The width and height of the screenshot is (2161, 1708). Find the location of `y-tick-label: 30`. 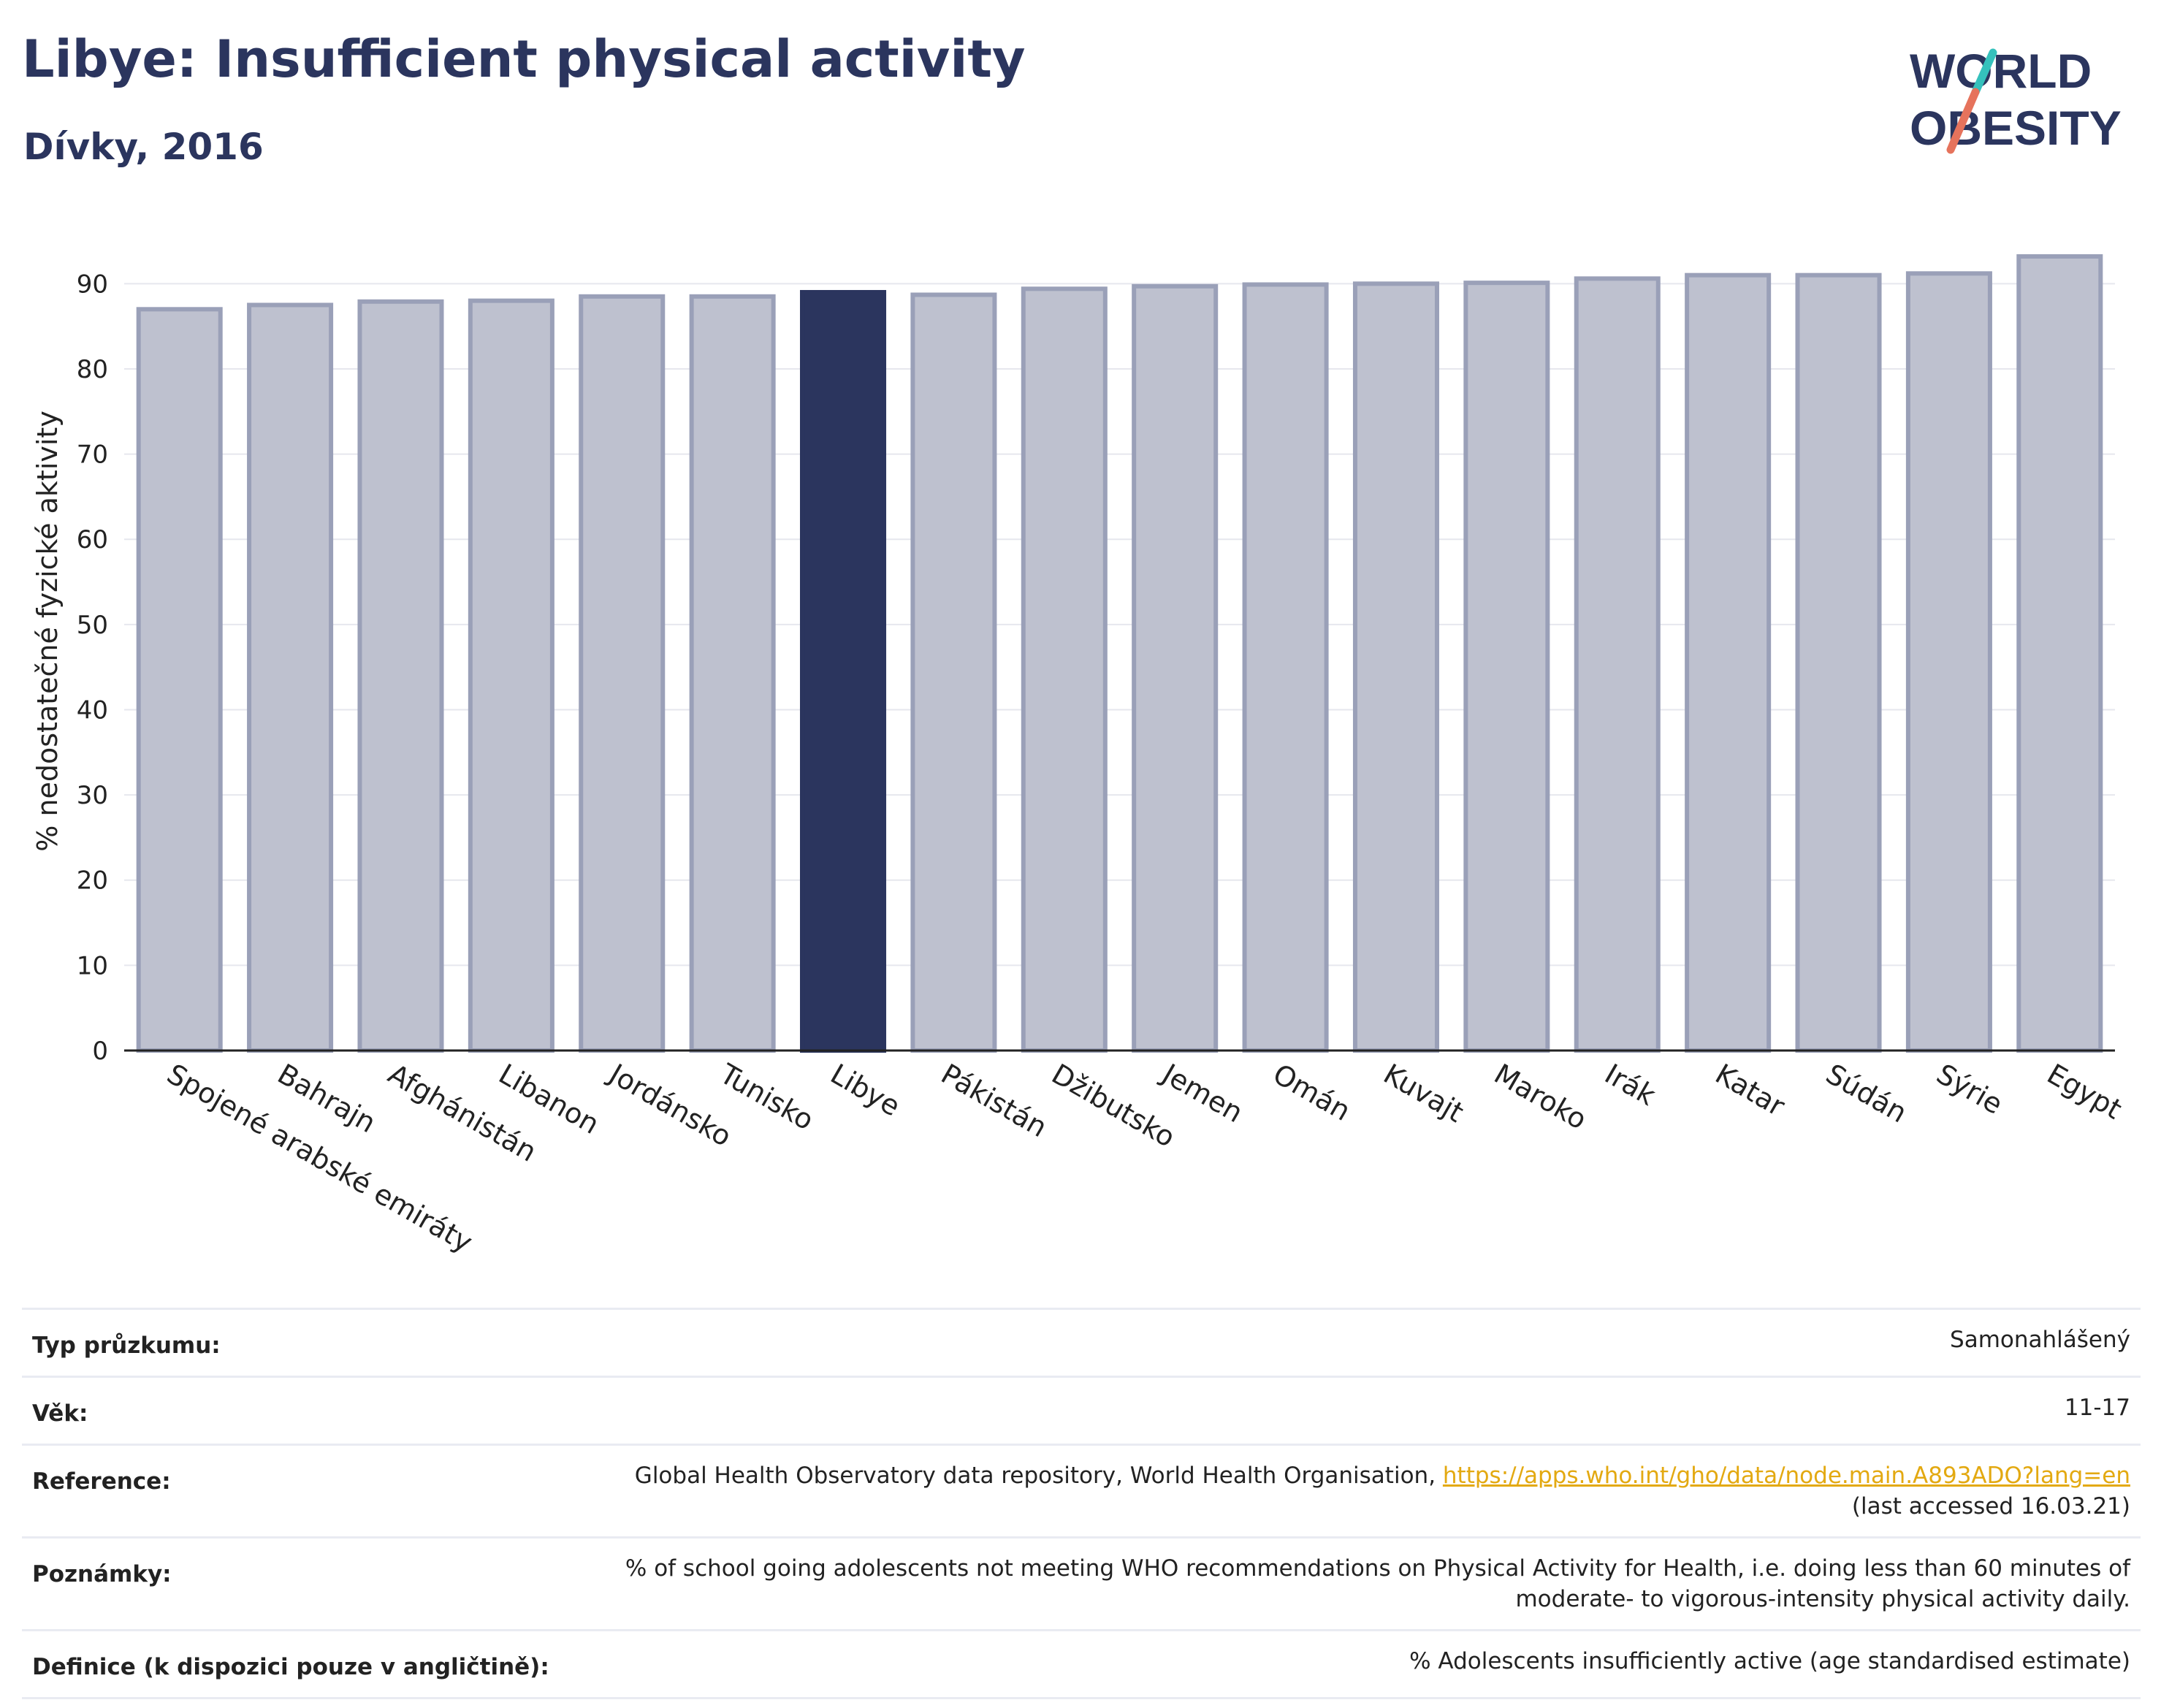

y-tick-label: 30 is located at coordinates (92, 795).